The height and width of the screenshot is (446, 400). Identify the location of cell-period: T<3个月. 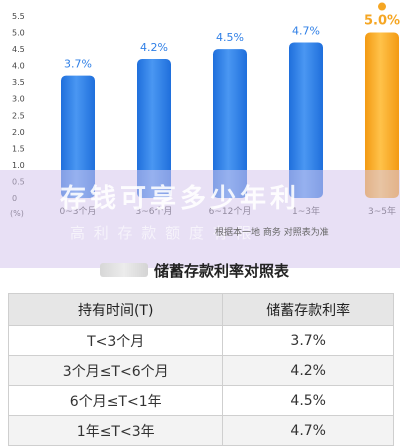
(115, 340).